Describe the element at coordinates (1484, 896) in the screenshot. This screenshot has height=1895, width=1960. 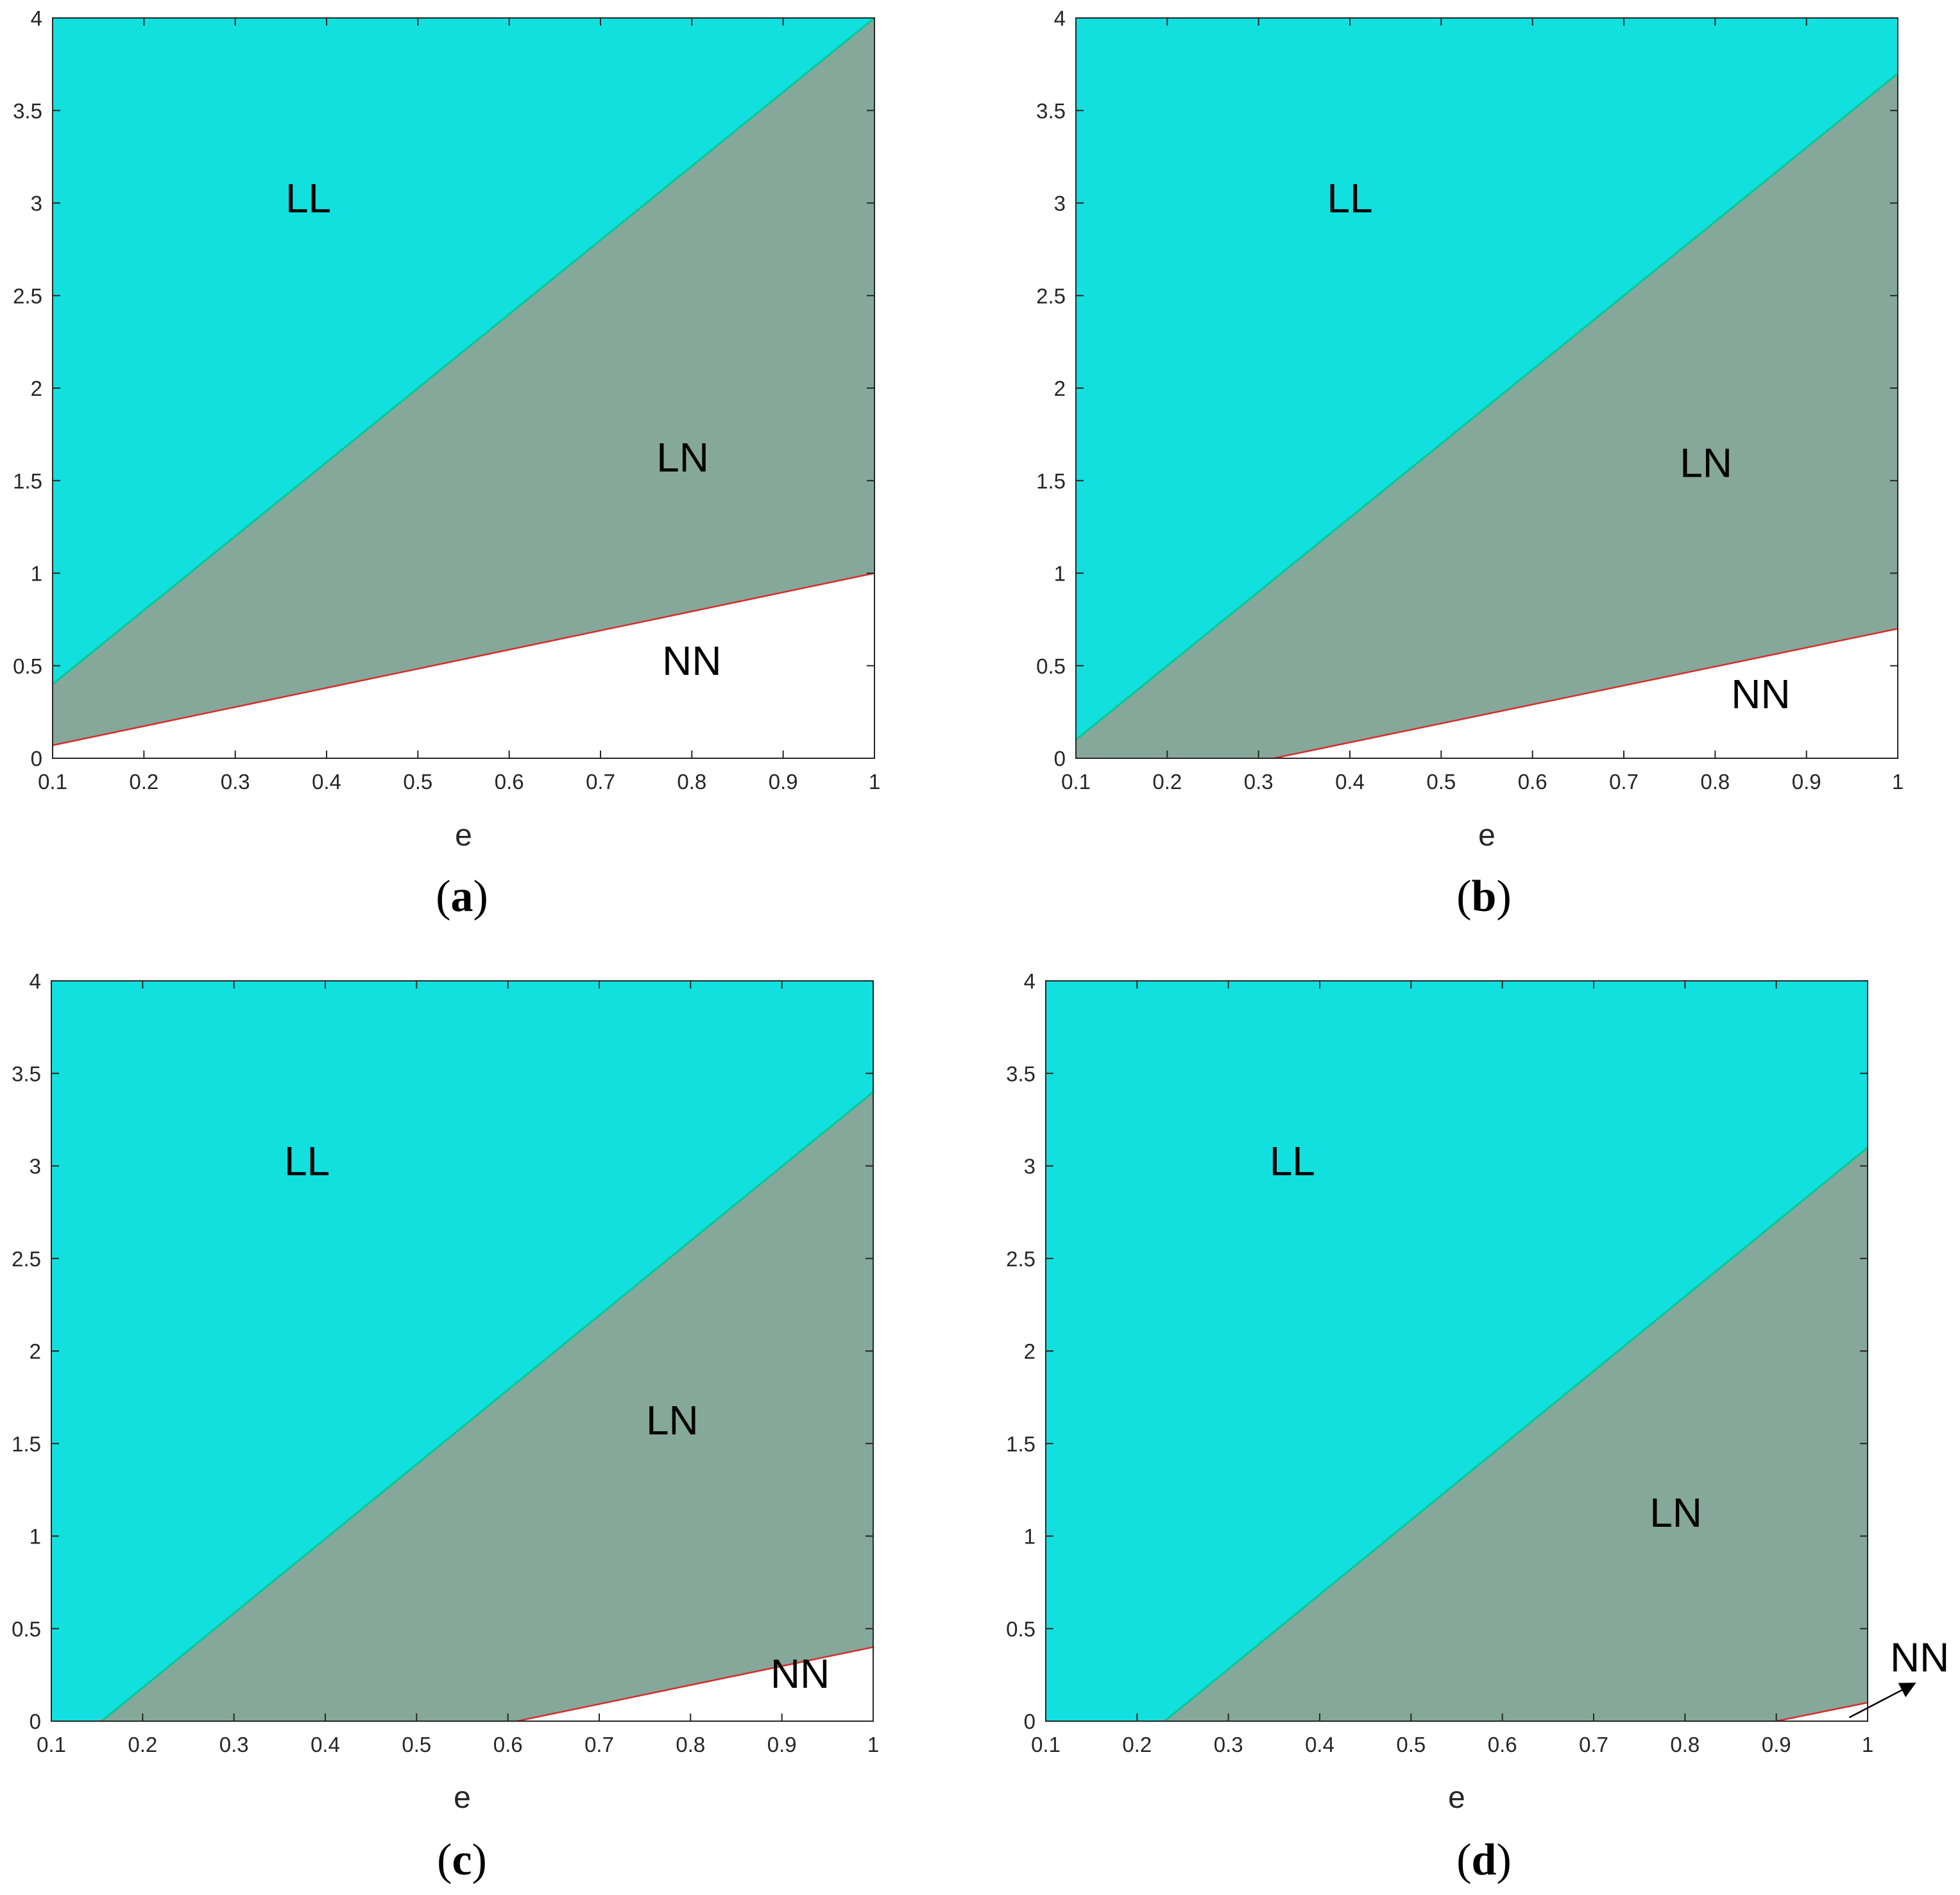
I see `panel-label: (b)` at that location.